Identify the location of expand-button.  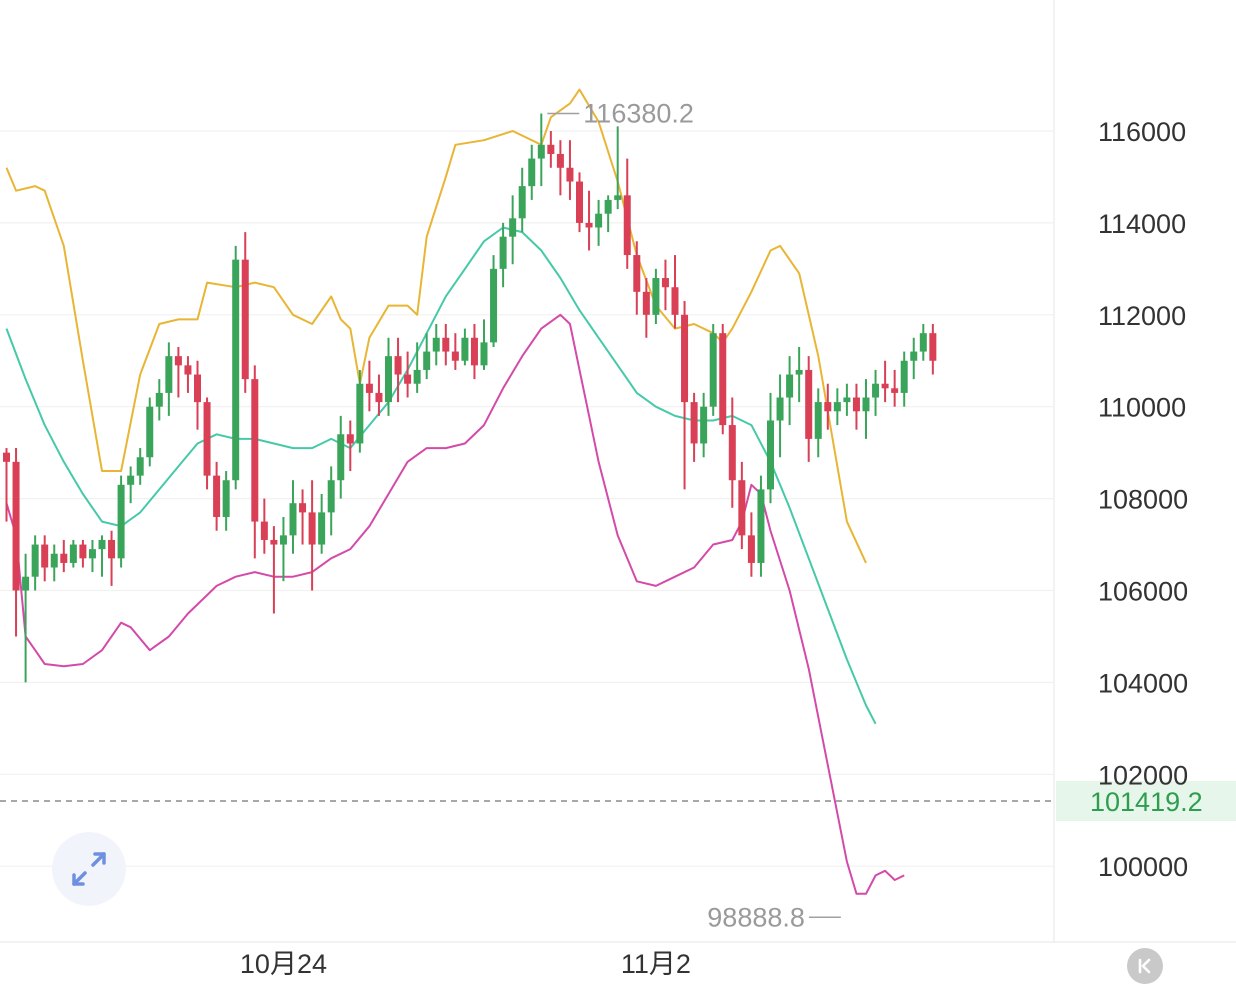
(89, 869).